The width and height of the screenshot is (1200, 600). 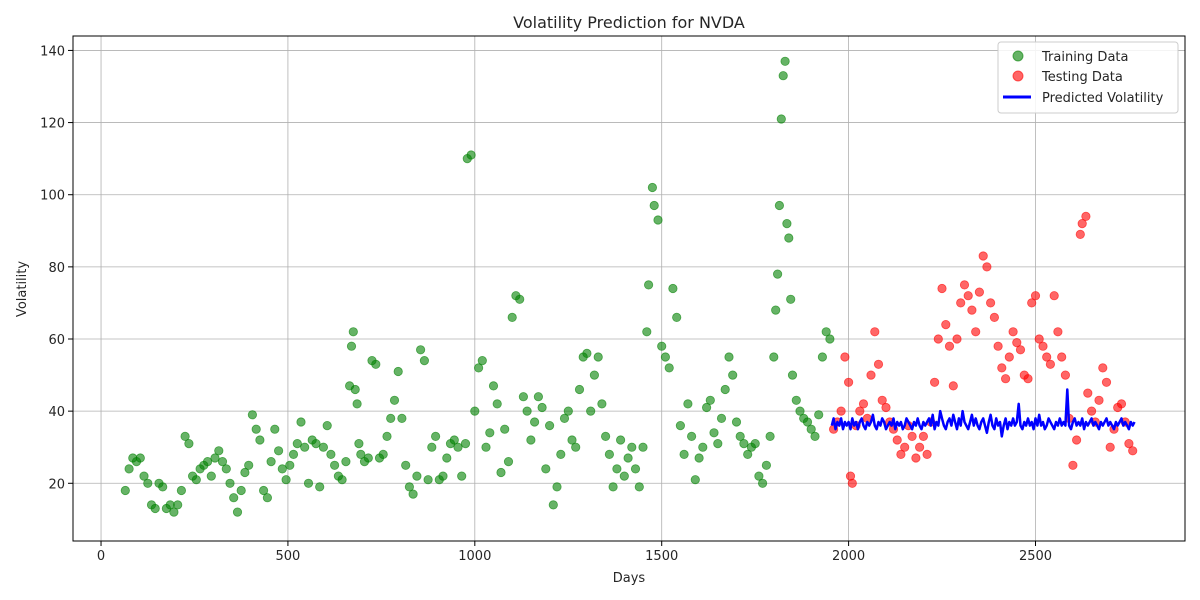 What do you see at coordinates (22, 289) in the screenshot?
I see `y-axis-label: Volatility` at bounding box center [22, 289].